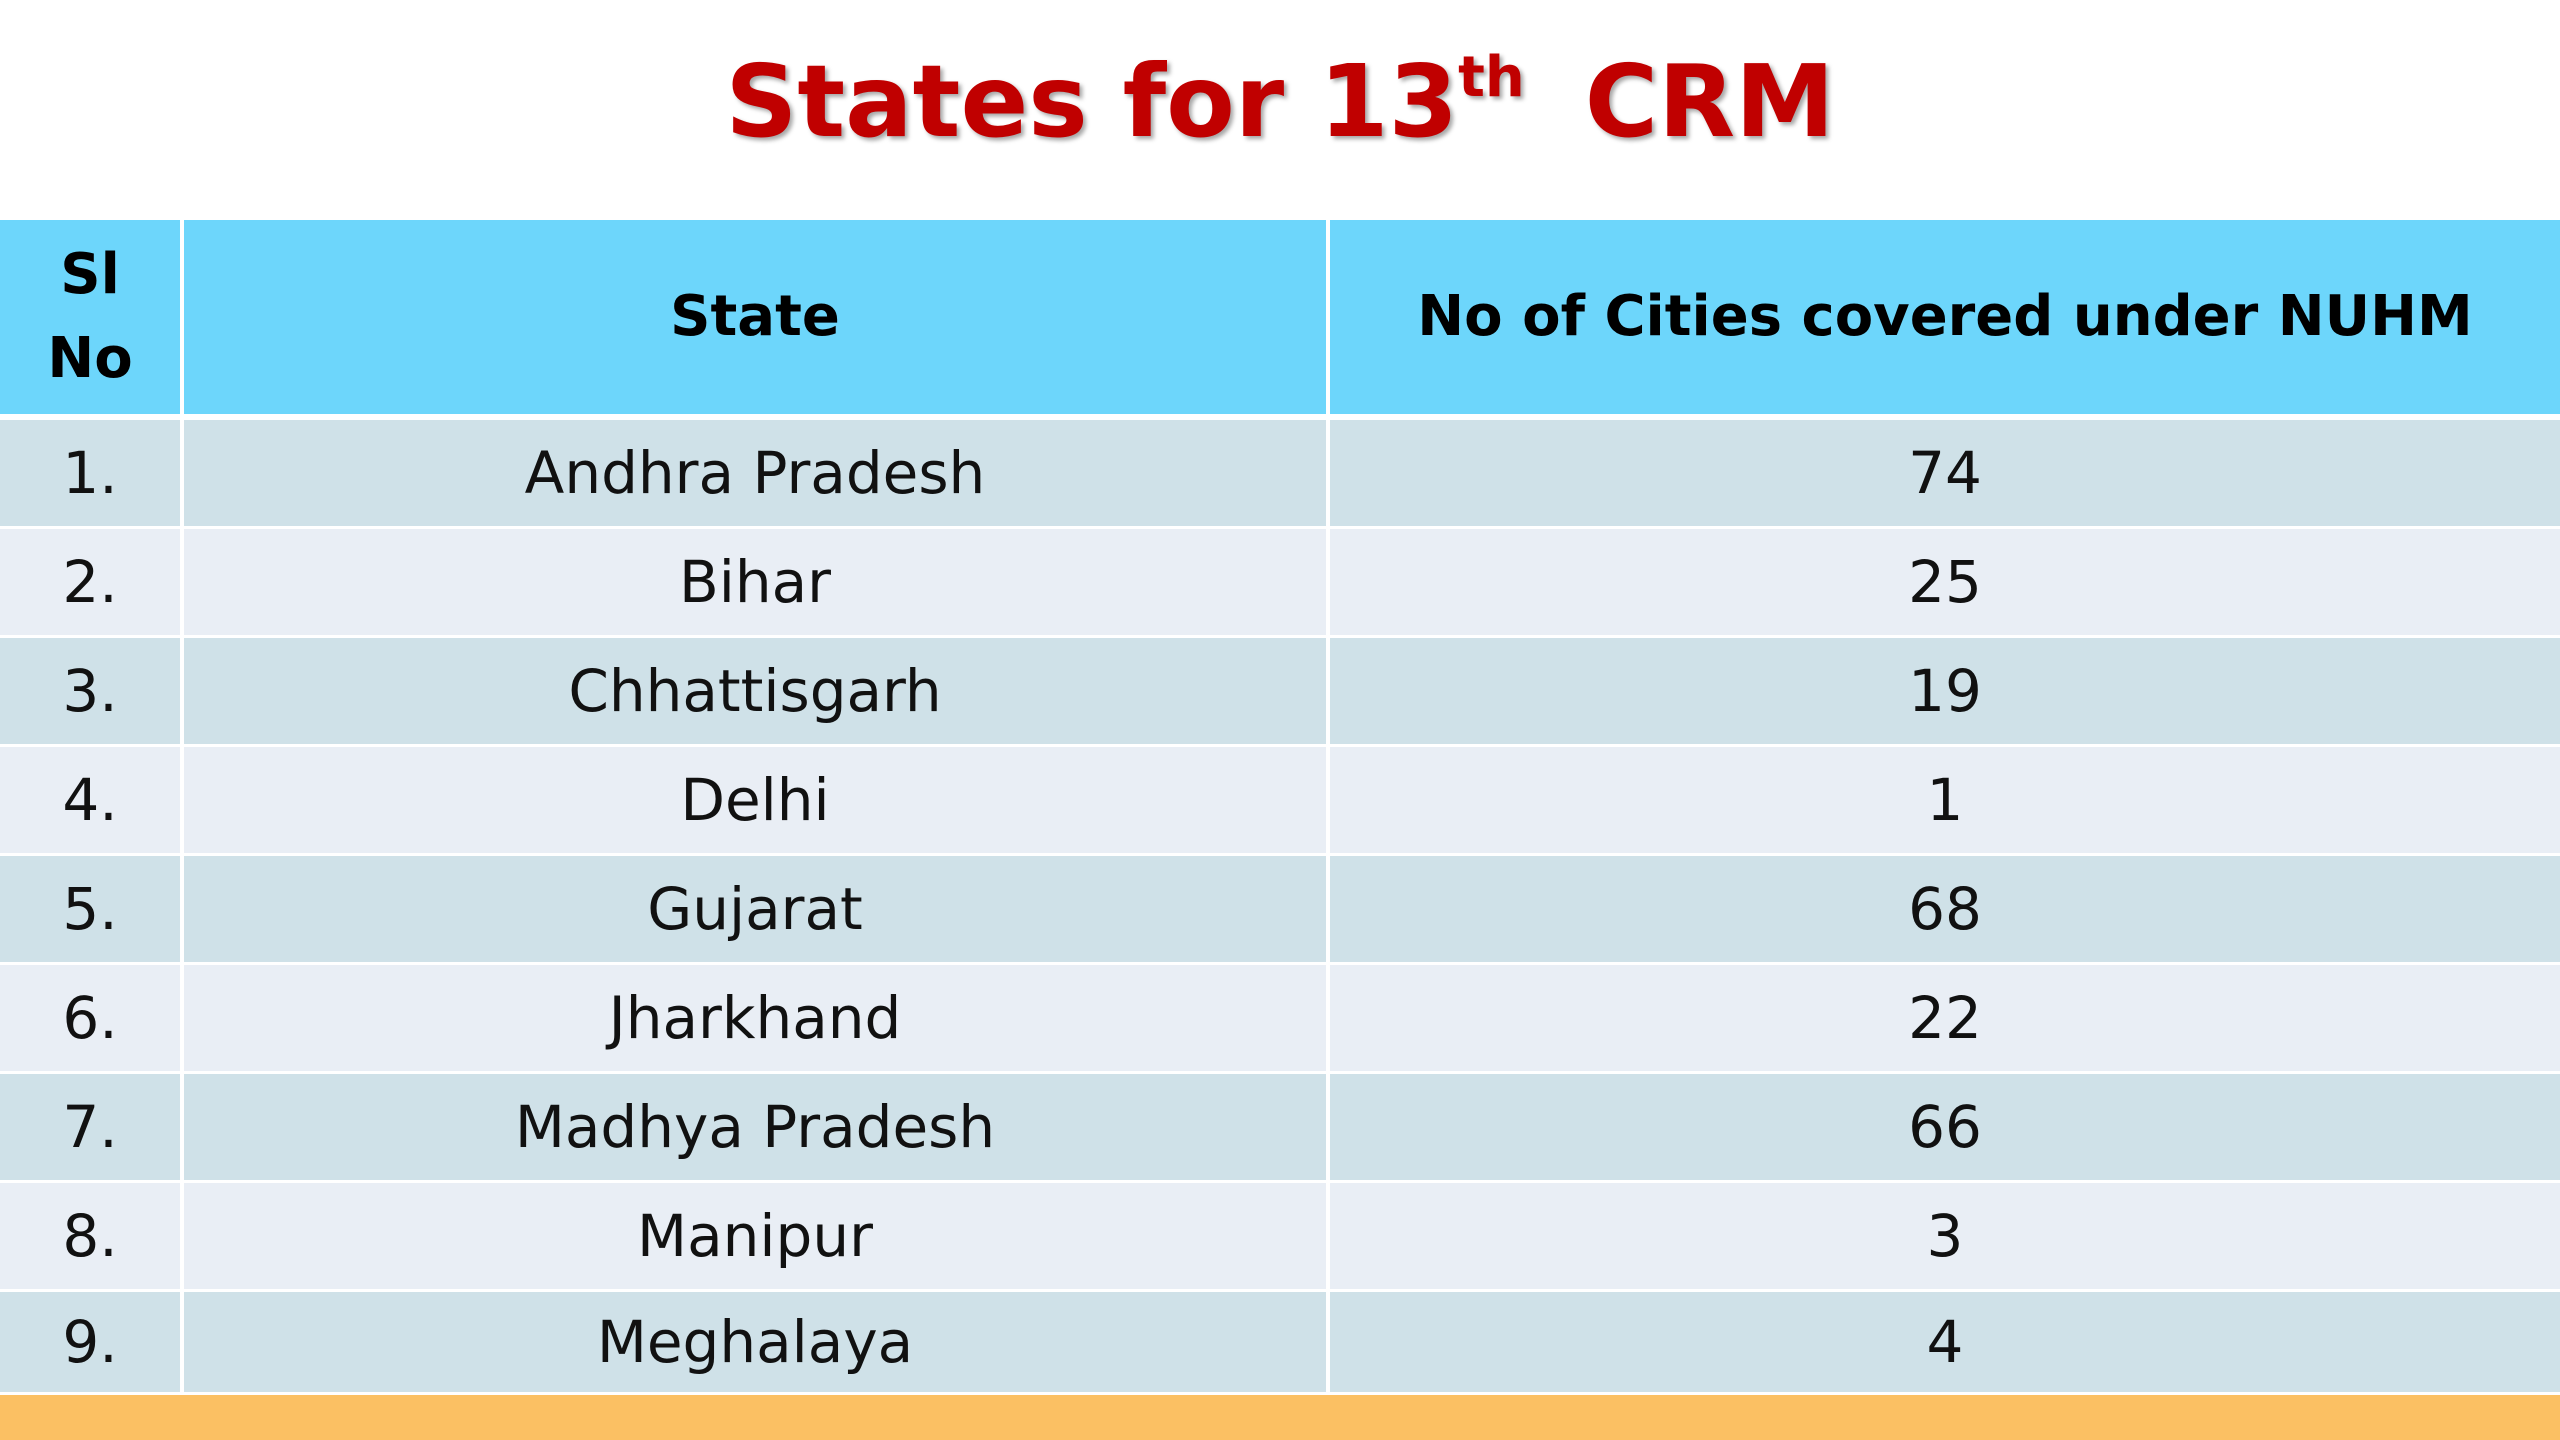  I want to click on cell-cities: 66, so click(1945, 1127).